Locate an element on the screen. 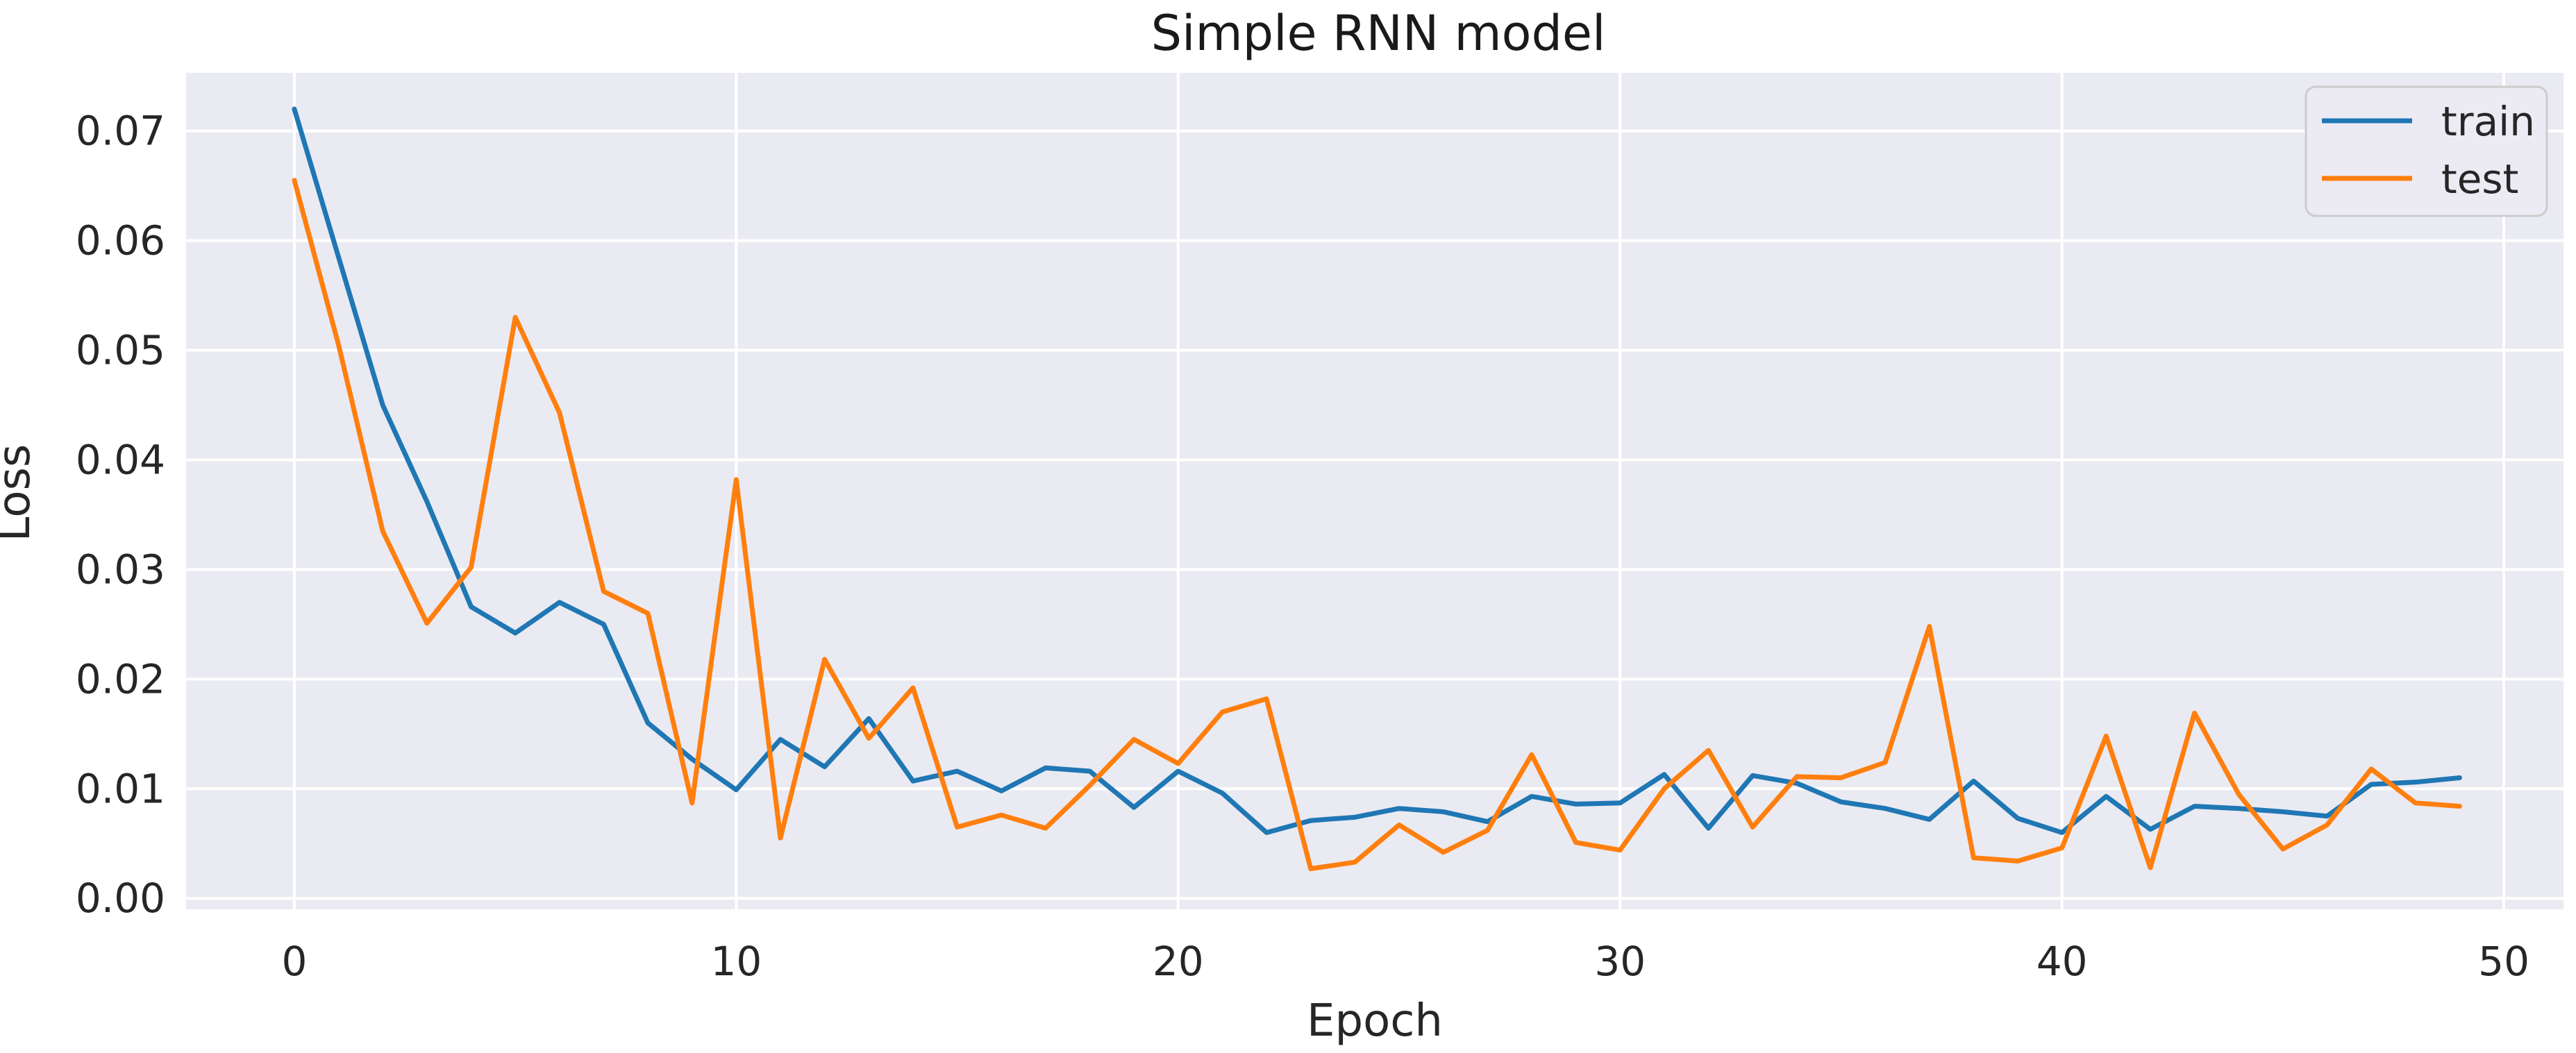  y-tick-label: 0.05 is located at coordinates (121, 350).